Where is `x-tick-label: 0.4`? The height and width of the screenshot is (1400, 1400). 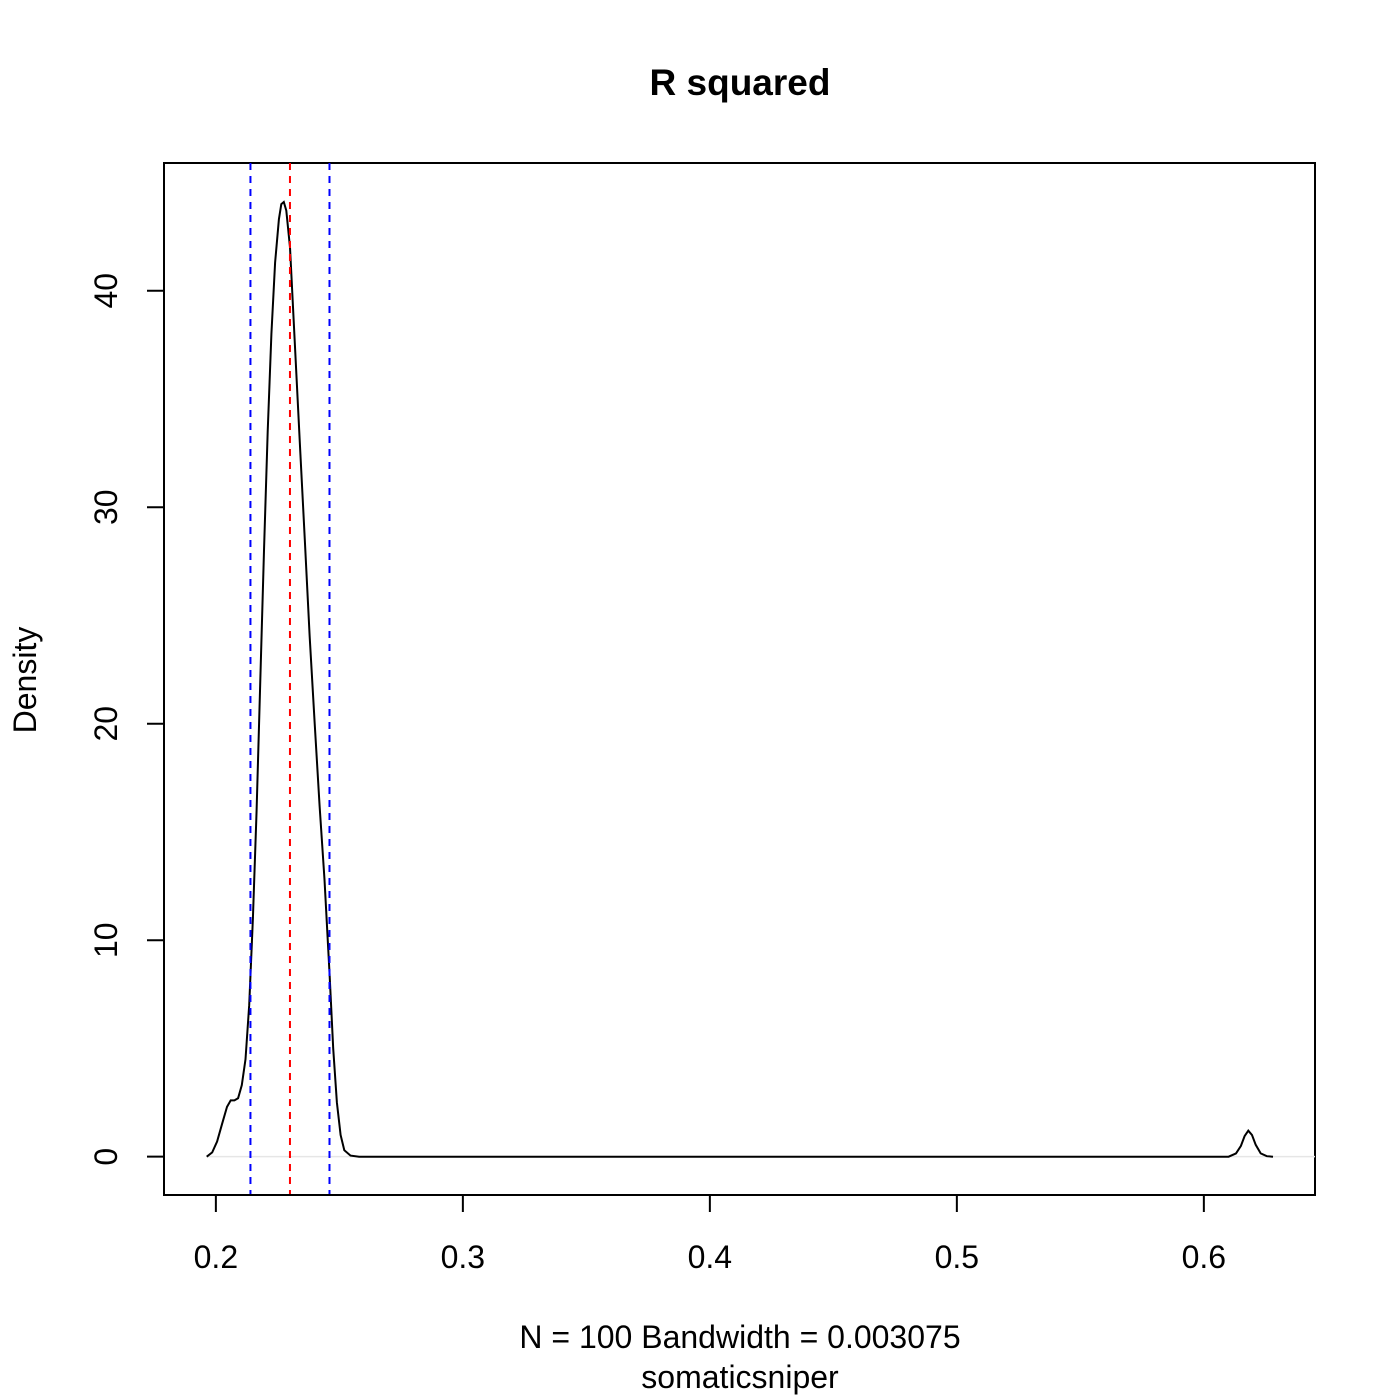 x-tick-label: 0.4 is located at coordinates (710, 1257).